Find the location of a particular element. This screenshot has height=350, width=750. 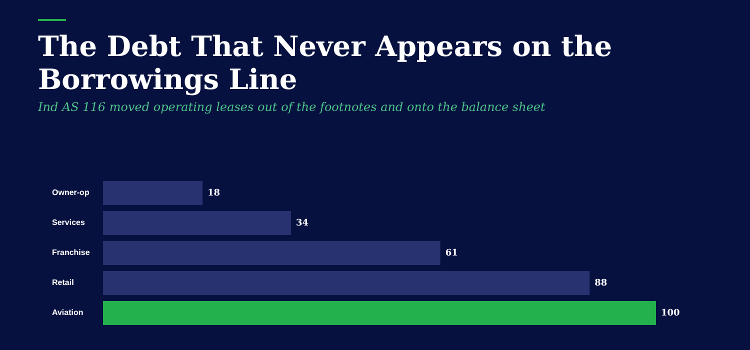

data-label: 100 is located at coordinates (670, 313).